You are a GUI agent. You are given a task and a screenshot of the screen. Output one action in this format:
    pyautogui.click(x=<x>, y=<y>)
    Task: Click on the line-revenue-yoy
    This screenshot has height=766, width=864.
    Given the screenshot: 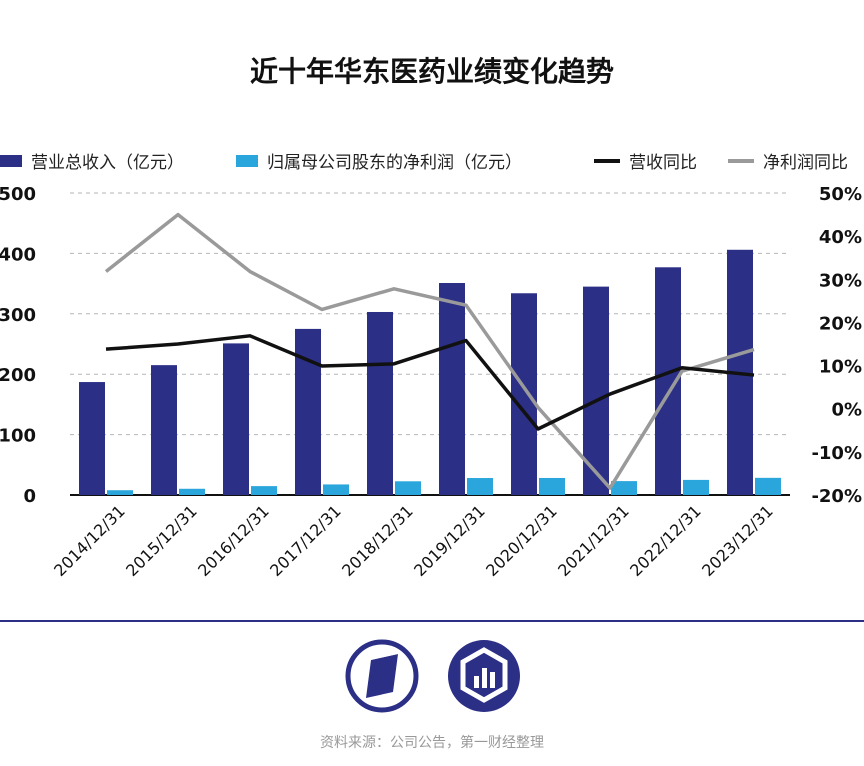 What is the action you would take?
    pyautogui.click(x=430, y=382)
    